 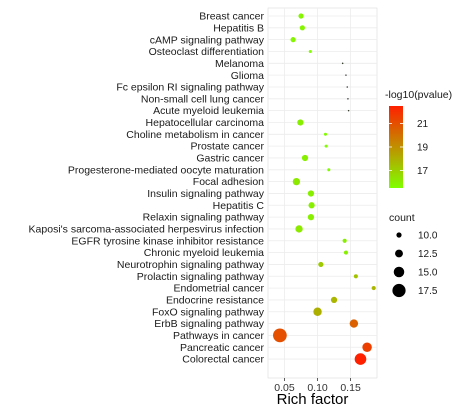 I want to click on term-label: Fc epsilon RI signaling pathway, so click(x=190, y=88).